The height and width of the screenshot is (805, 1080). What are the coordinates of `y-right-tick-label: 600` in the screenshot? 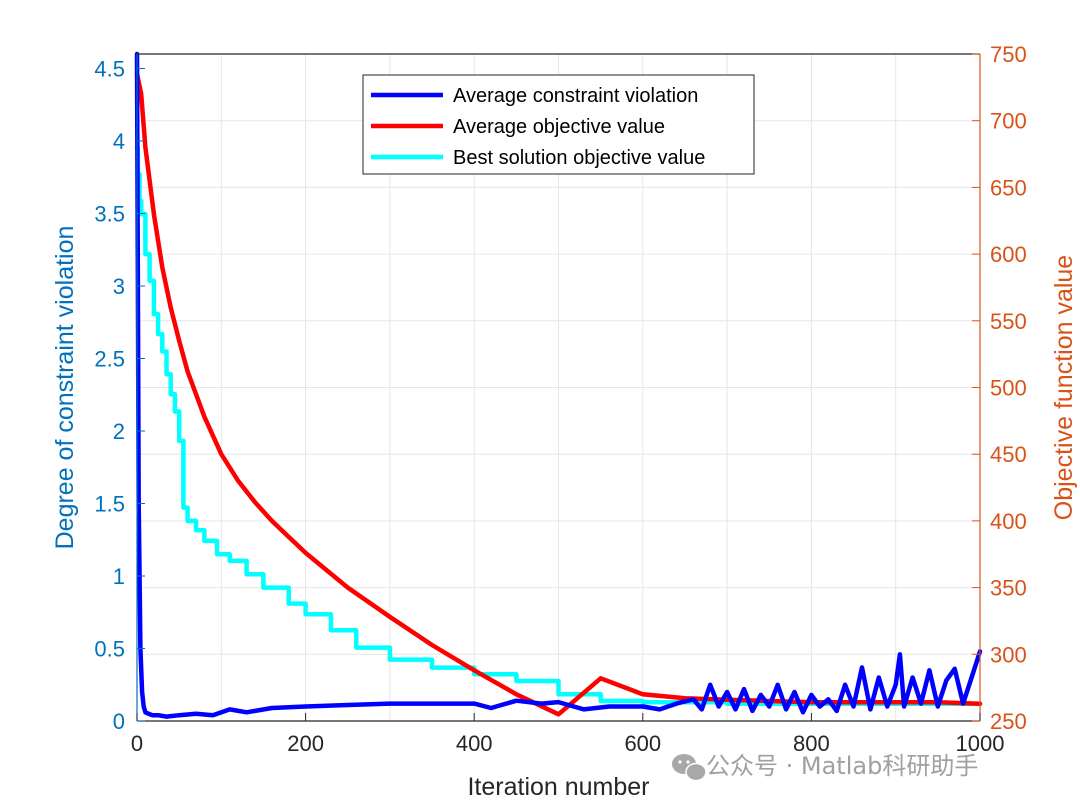 It's located at (1008, 254).